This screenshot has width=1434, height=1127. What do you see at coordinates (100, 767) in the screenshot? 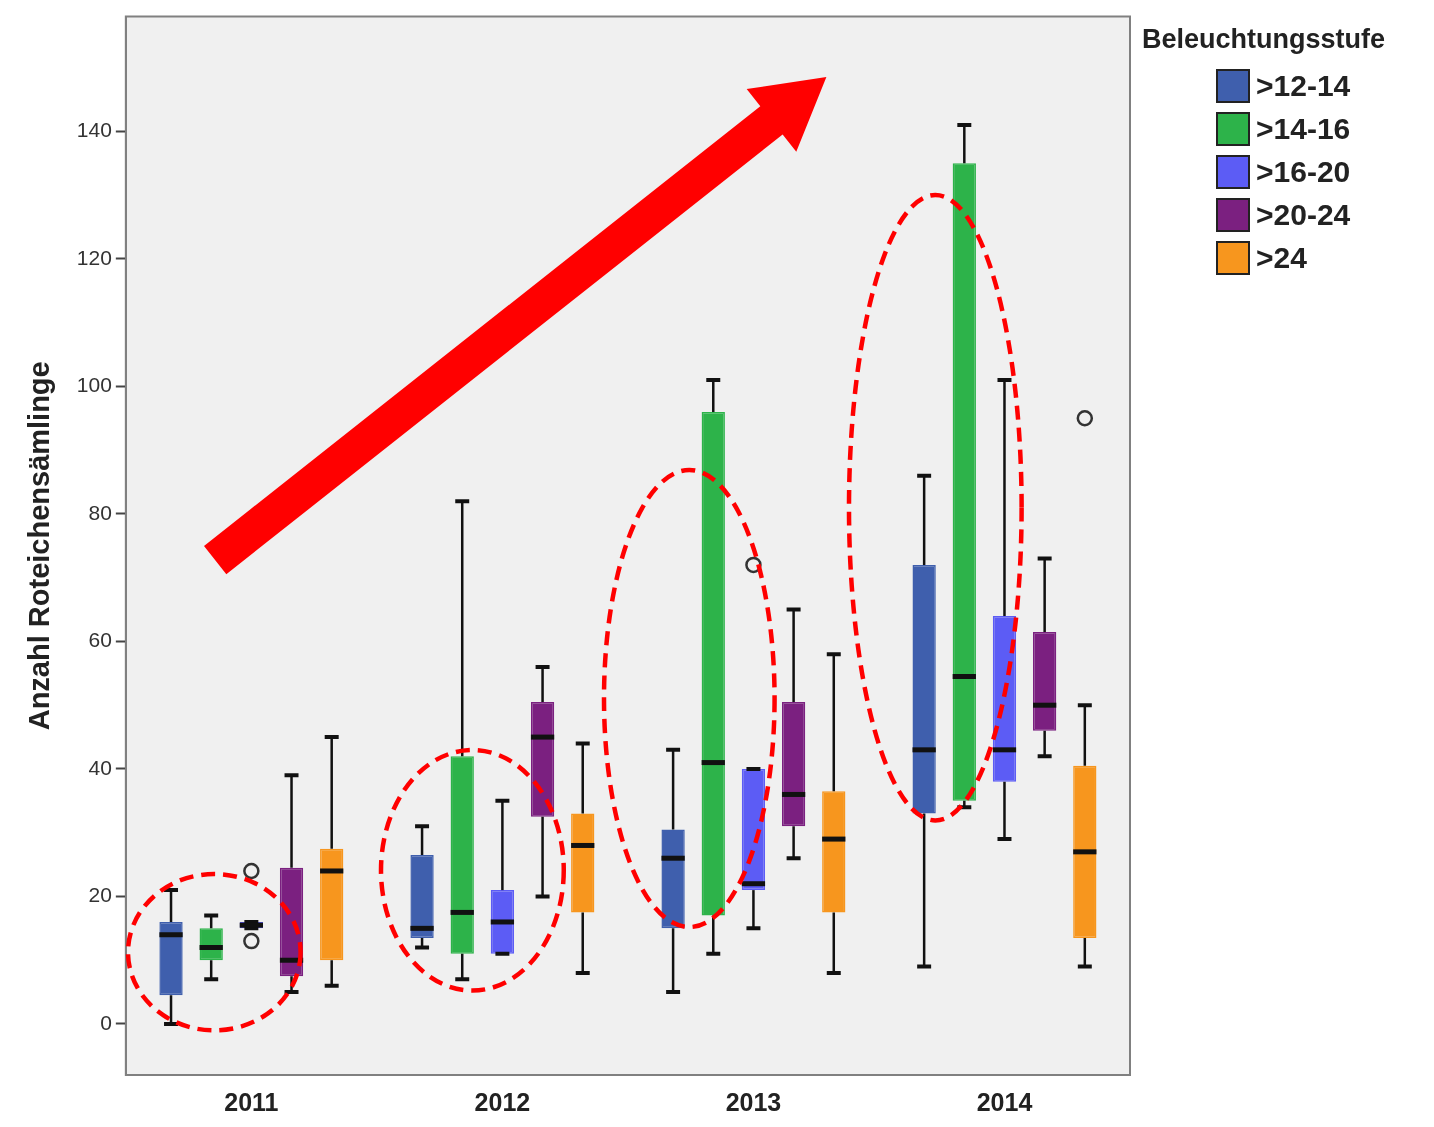
I see `y-tick-label: 40` at bounding box center [100, 767].